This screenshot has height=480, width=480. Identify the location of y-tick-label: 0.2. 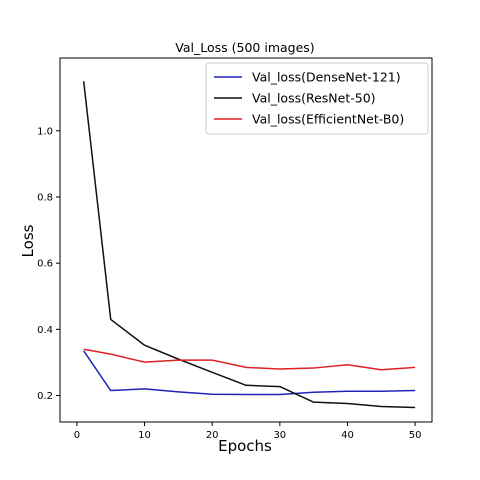
(45, 396).